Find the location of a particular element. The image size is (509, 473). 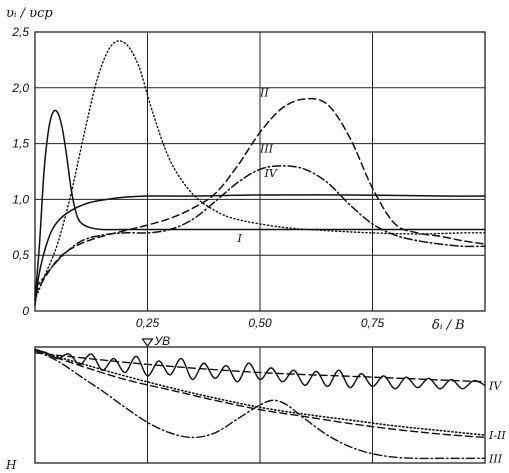

y-axis-label: υᵢ / υср is located at coordinates (29, 13).